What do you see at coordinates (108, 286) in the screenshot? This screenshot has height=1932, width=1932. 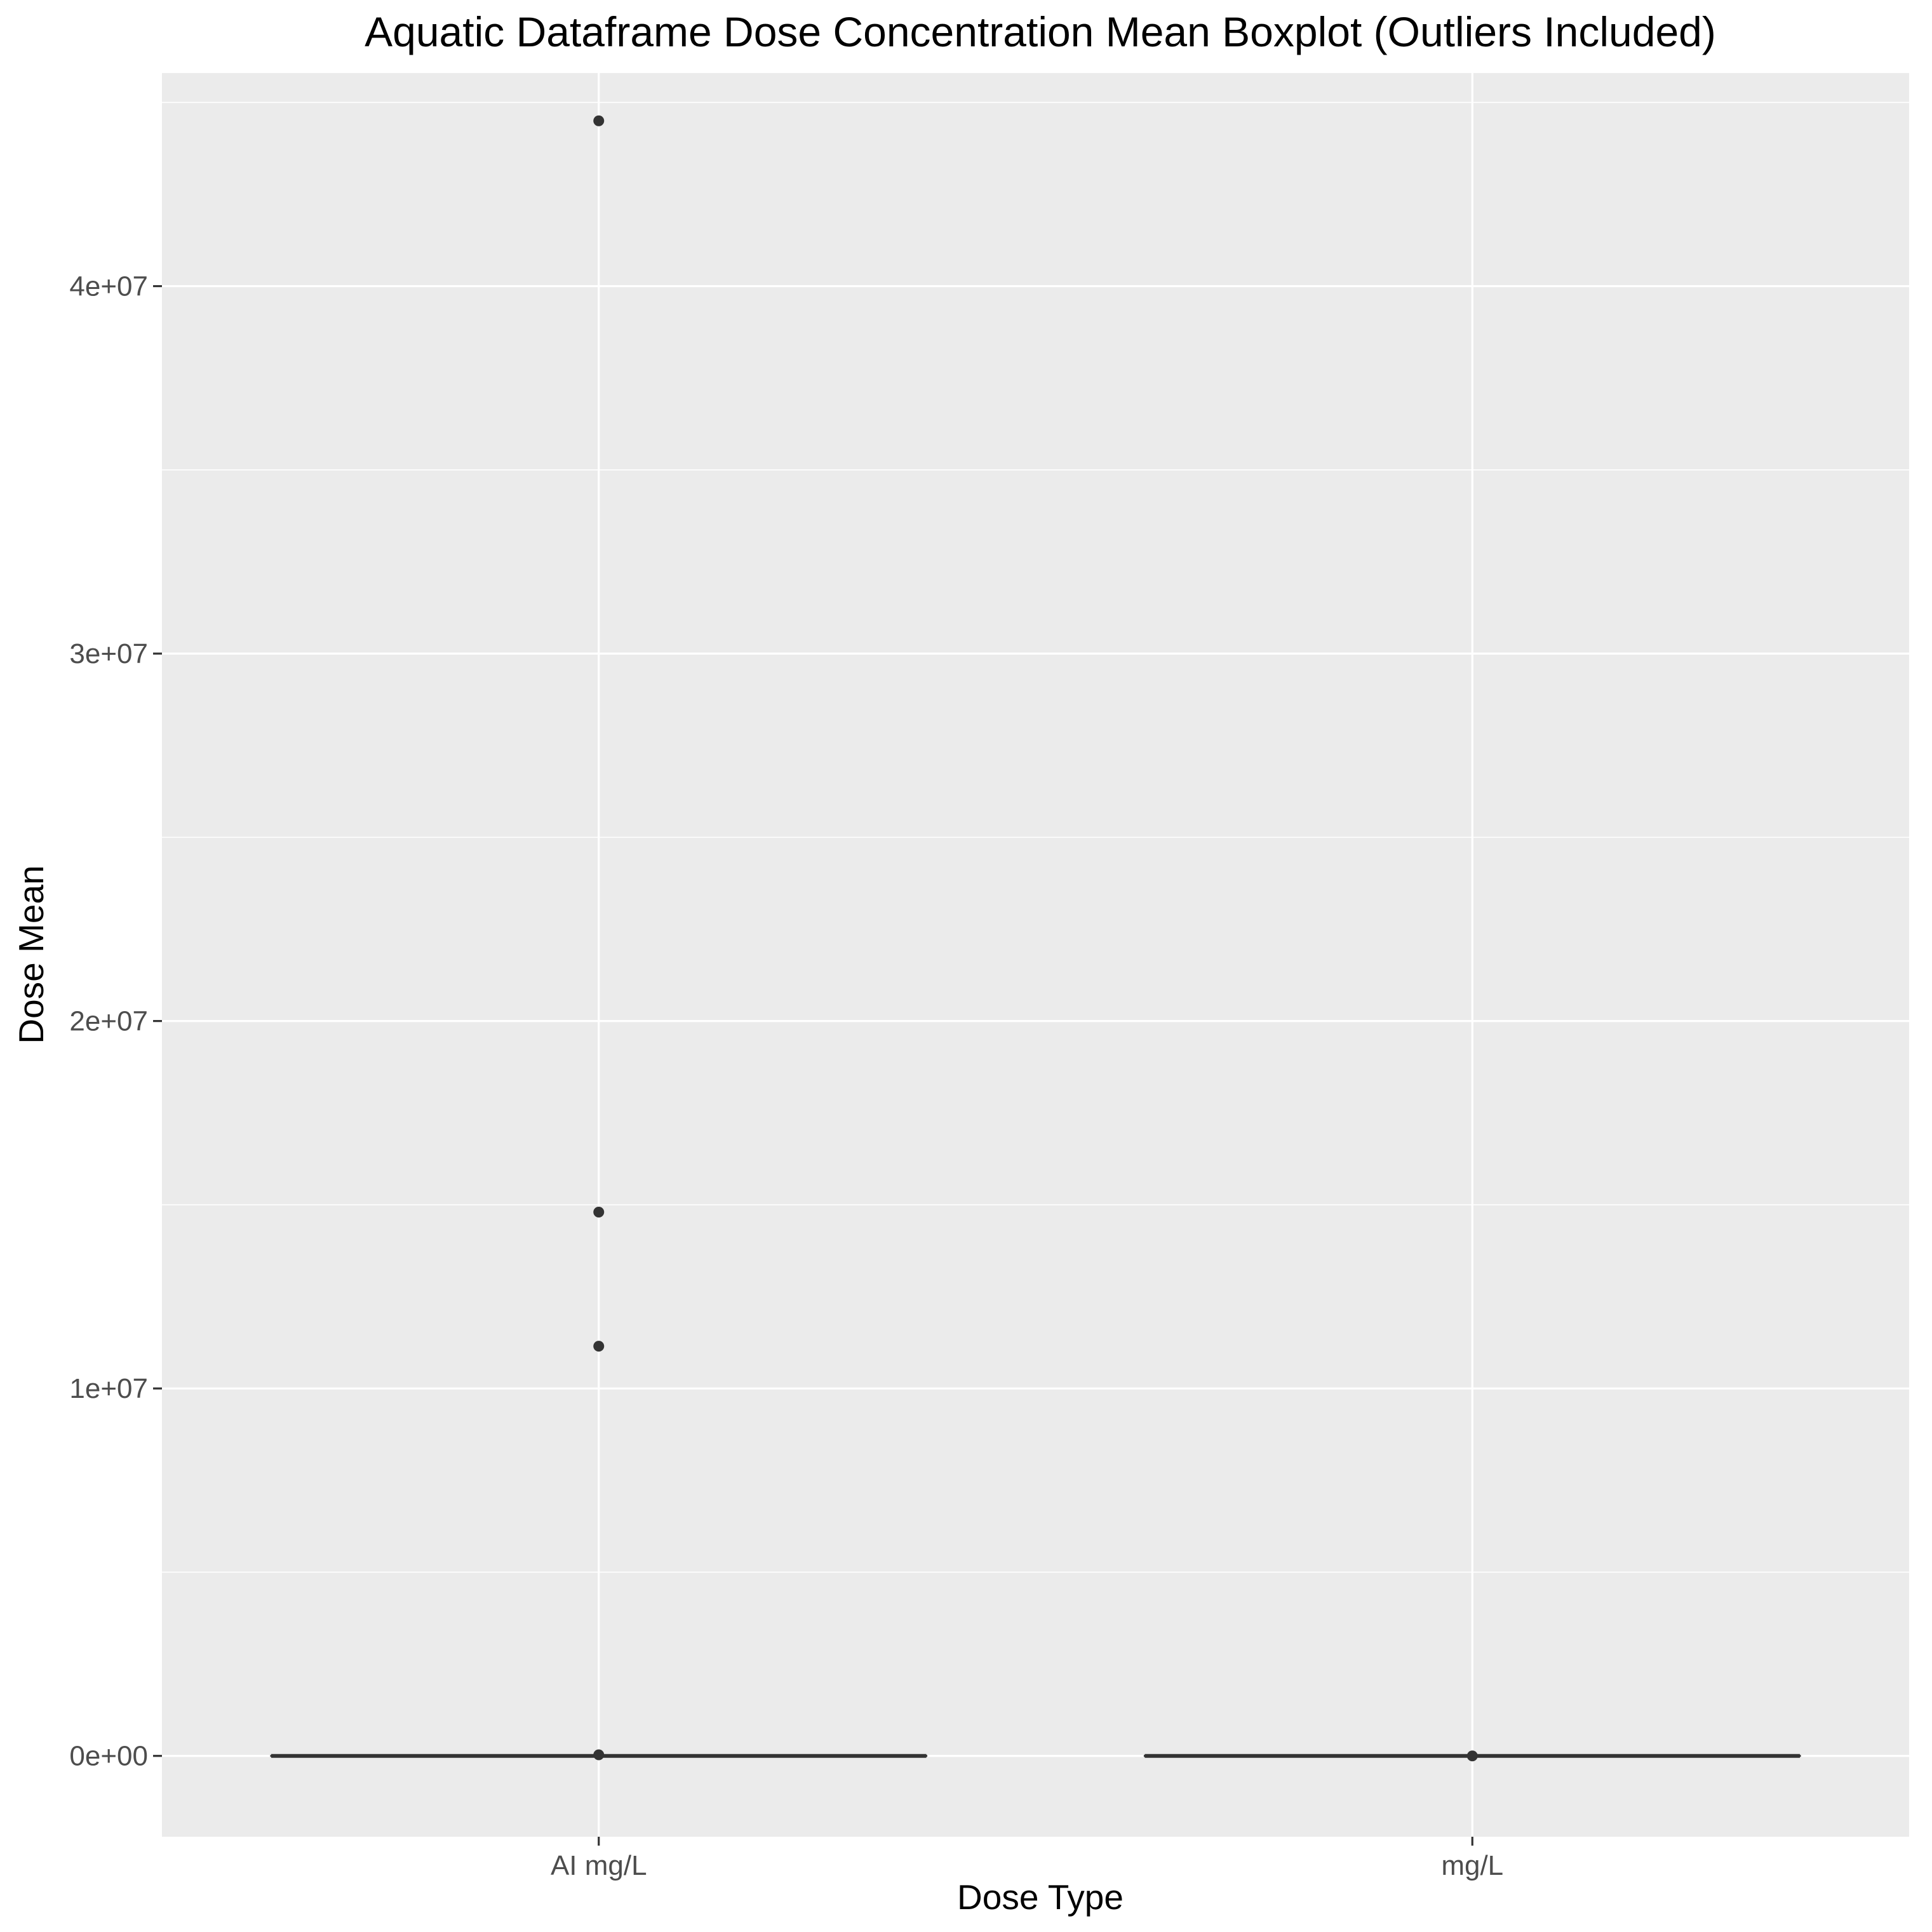 I see `y-tick-label: 4e+07` at bounding box center [108, 286].